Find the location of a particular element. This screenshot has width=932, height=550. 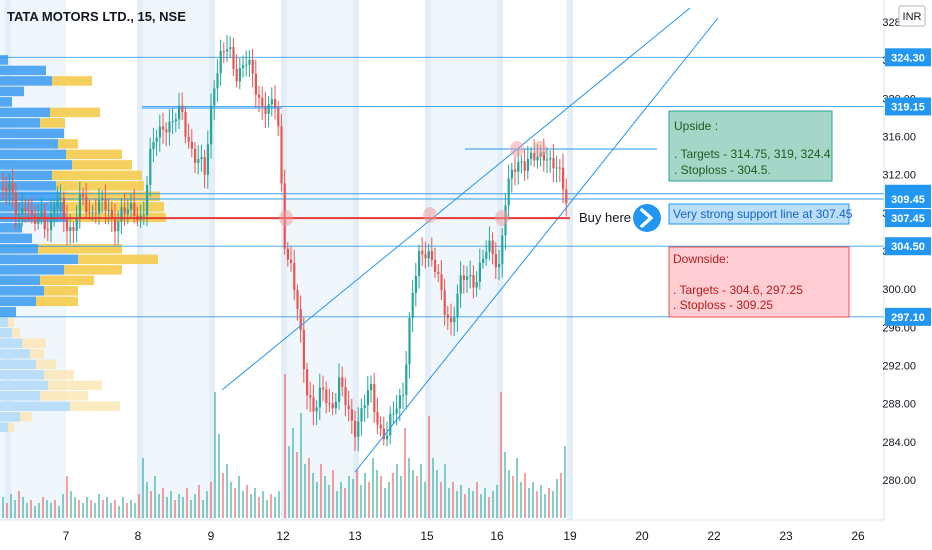

time-tick-label: 13 is located at coordinates (355, 536).